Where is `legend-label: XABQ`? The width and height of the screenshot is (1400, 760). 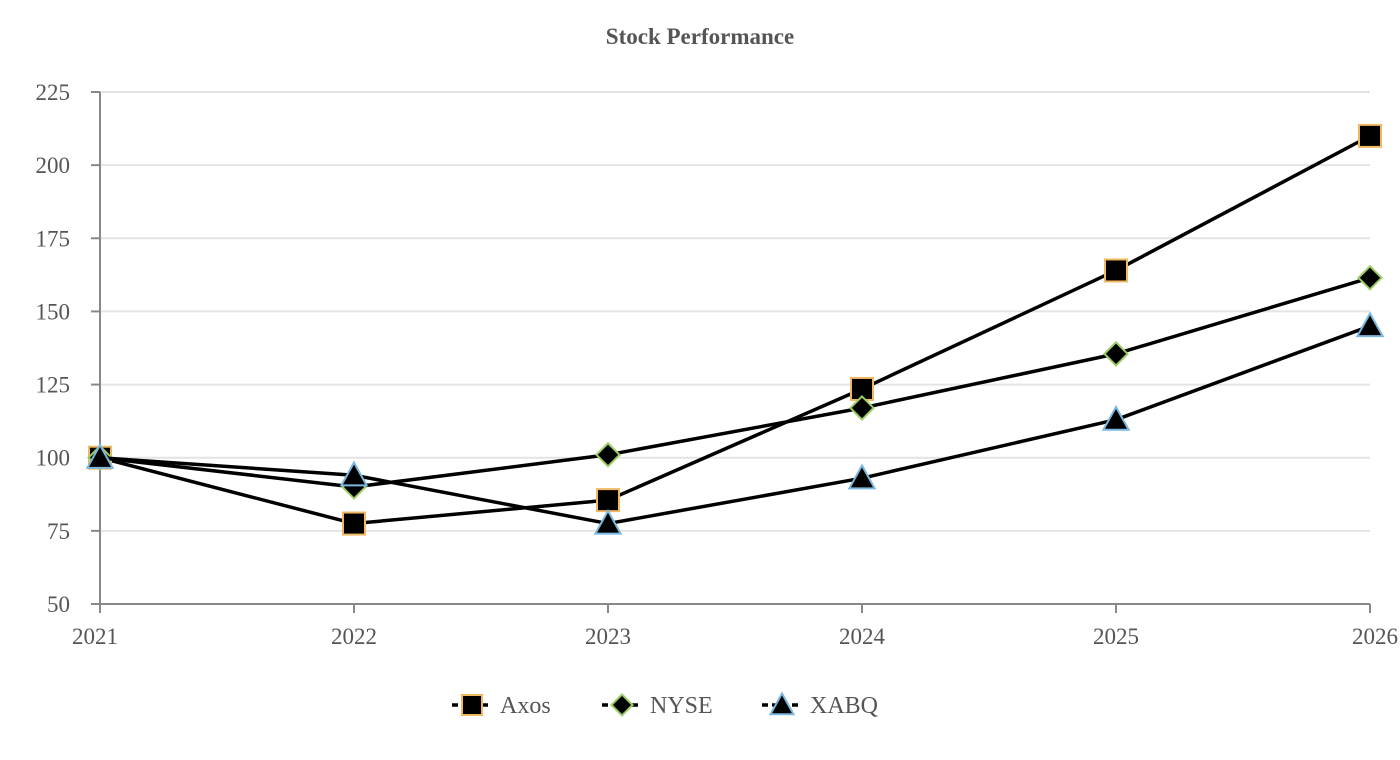 legend-label: XABQ is located at coordinates (844, 706).